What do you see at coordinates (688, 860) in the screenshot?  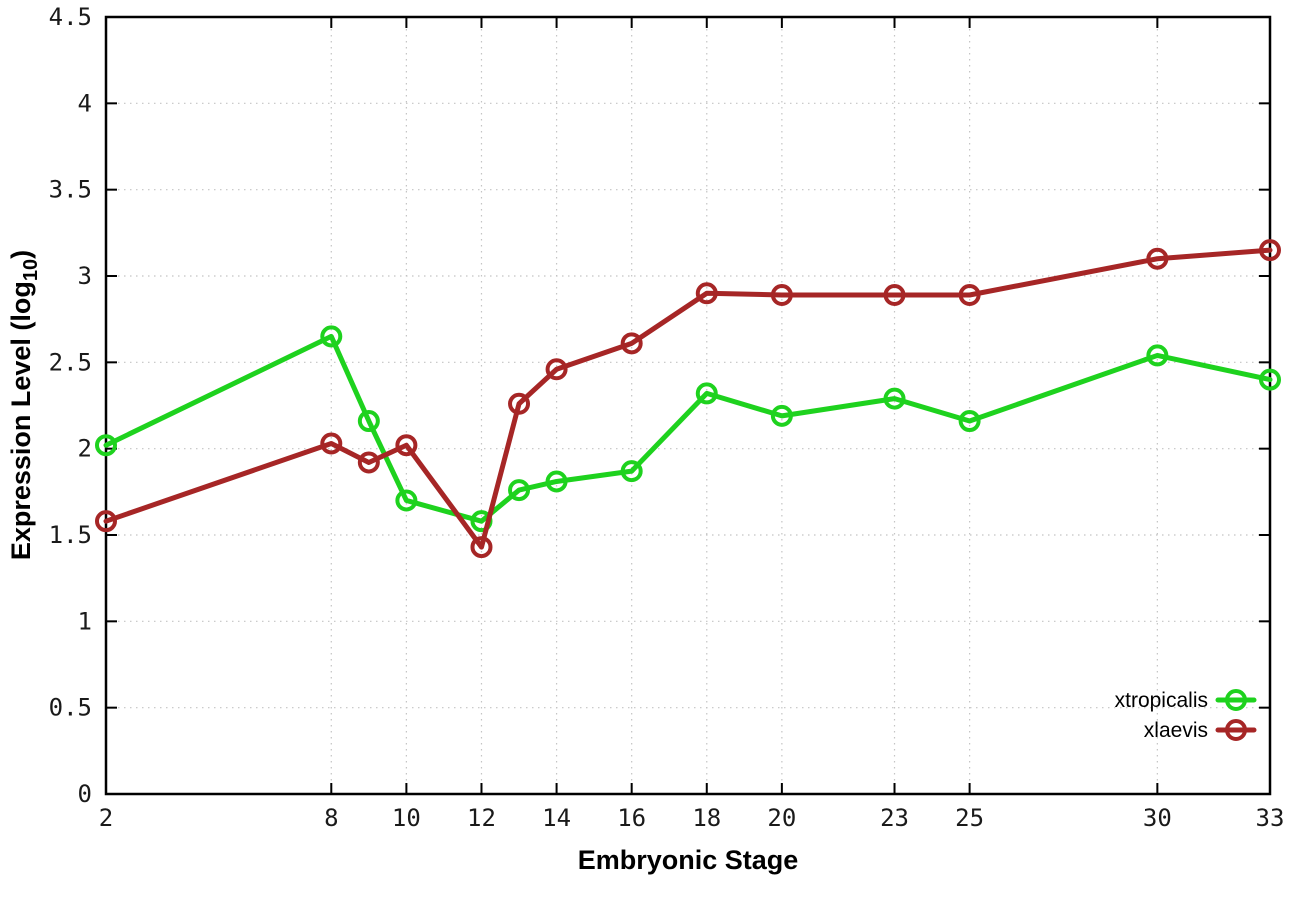 I see `x-axis-label: Embryonic Stage` at bounding box center [688, 860].